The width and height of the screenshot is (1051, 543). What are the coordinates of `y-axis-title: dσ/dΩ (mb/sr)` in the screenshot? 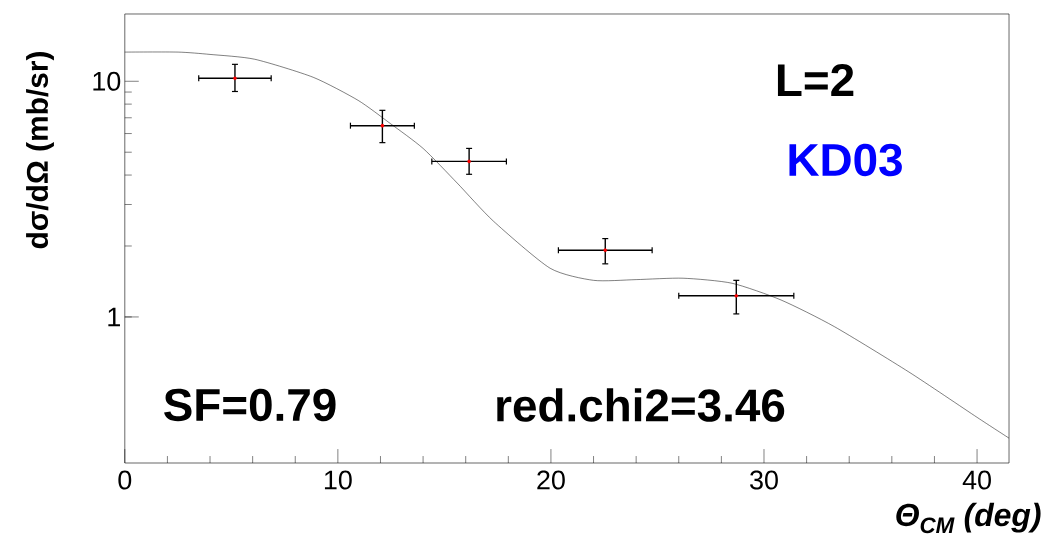 It's located at (40, 150).